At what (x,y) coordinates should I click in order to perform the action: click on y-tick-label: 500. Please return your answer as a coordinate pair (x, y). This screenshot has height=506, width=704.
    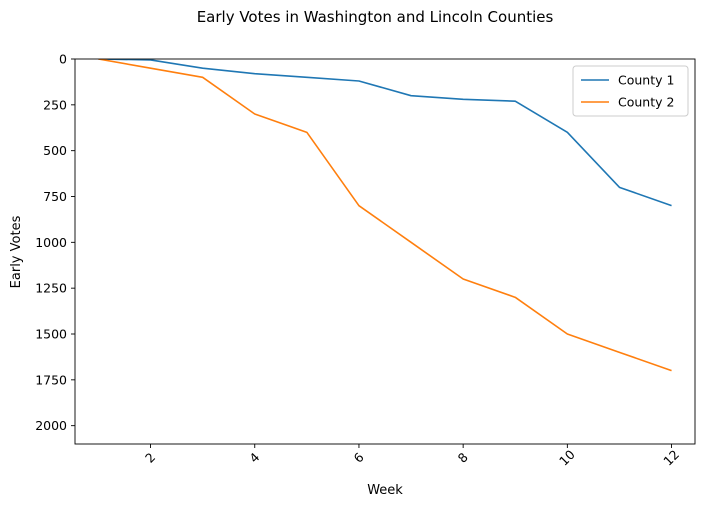
    Looking at the image, I should click on (55, 150).